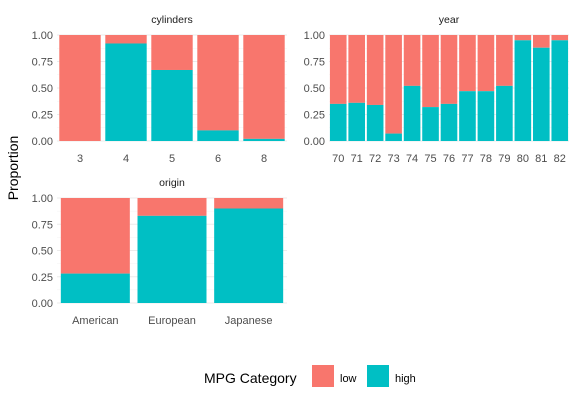 This screenshot has height=403, width=576. Describe the element at coordinates (357, 159) in the screenshot. I see `x-tick-label: 71` at that location.